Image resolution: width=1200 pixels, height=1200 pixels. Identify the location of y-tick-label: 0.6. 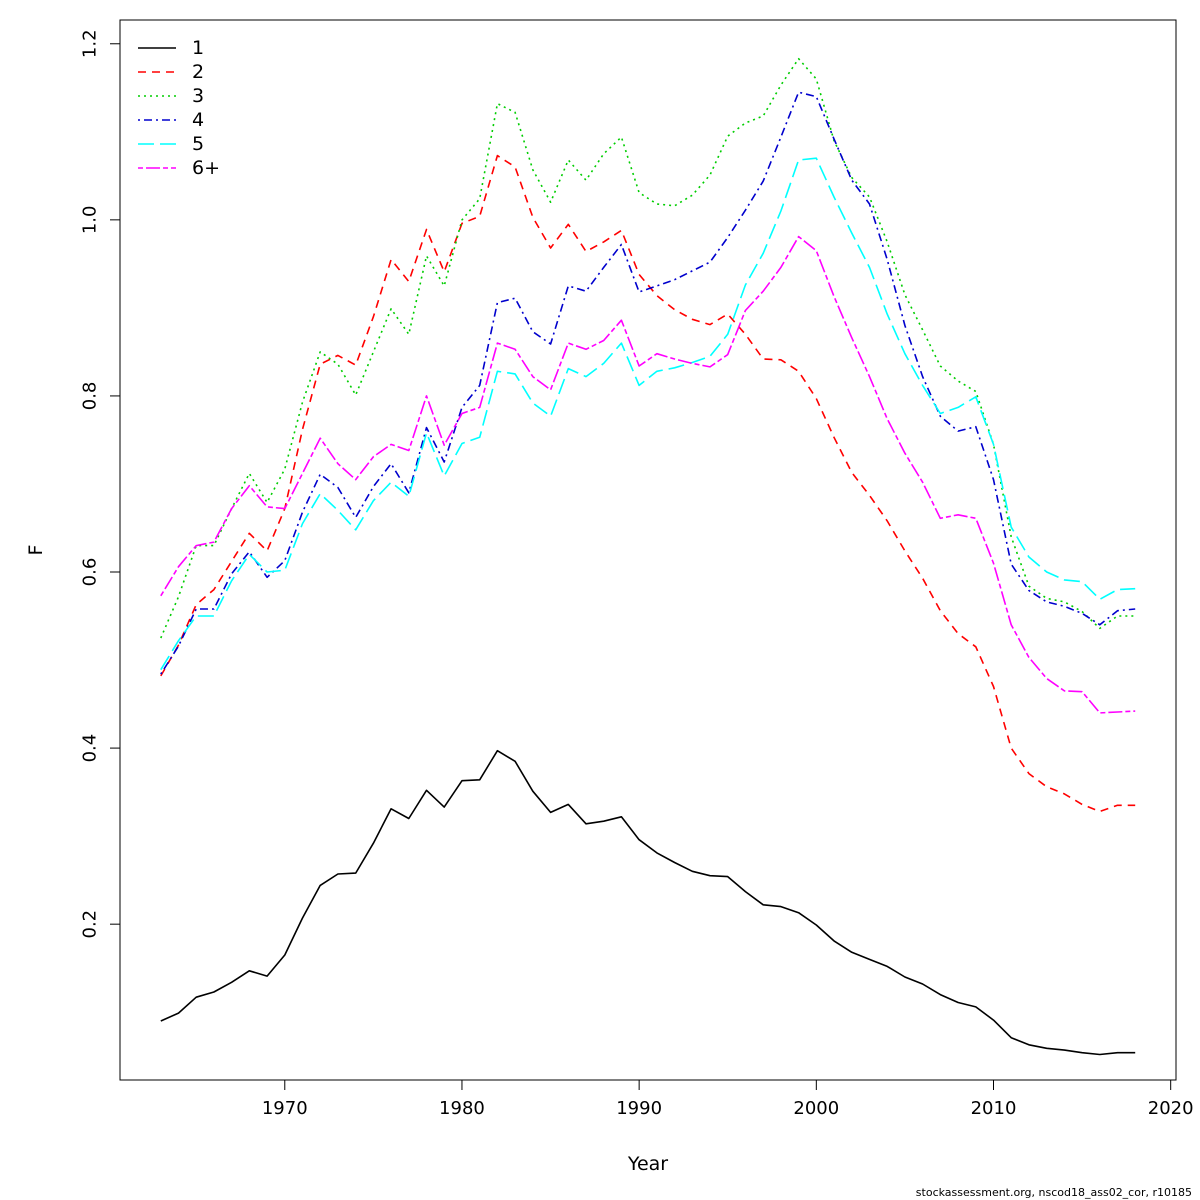
(90, 572).